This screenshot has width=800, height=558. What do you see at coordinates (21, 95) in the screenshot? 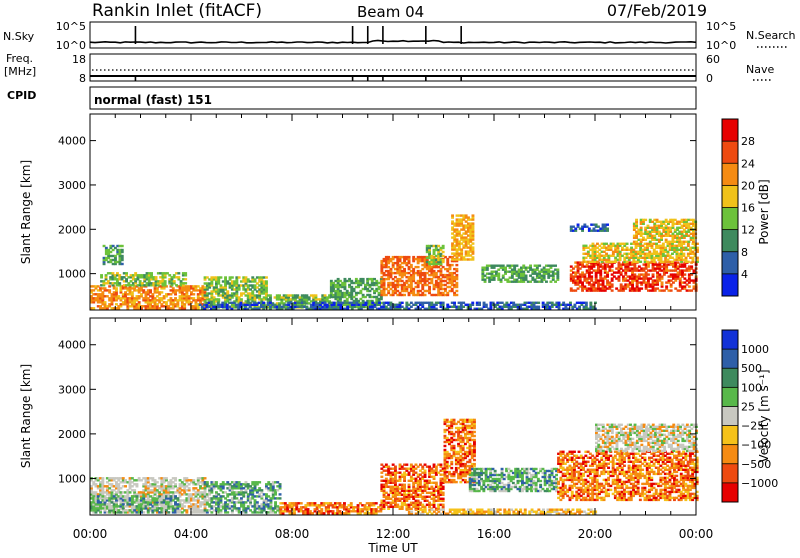
I see `cpid-label: CPID` at bounding box center [21, 95].